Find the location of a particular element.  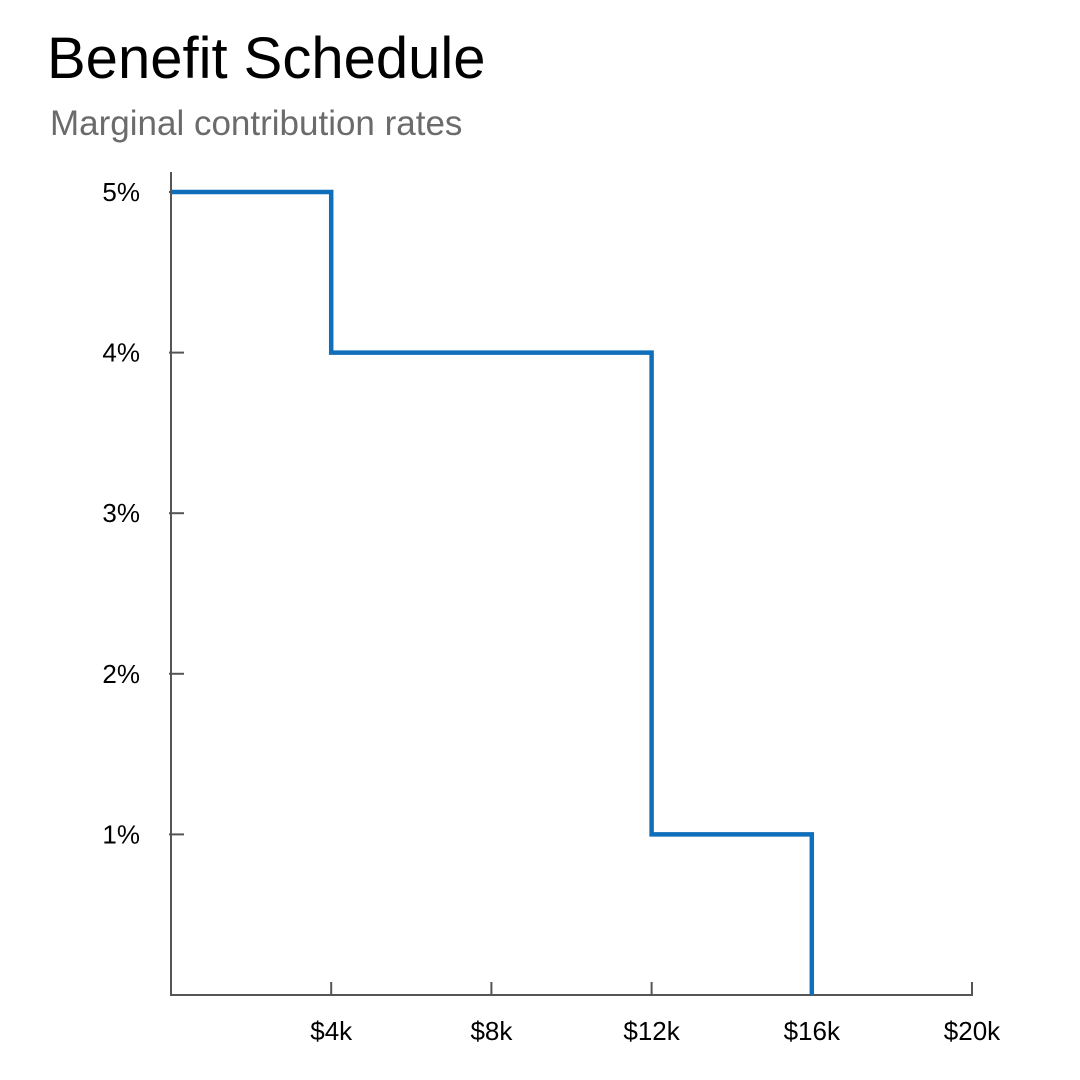

y-tick-label: 3% is located at coordinates (121, 513).